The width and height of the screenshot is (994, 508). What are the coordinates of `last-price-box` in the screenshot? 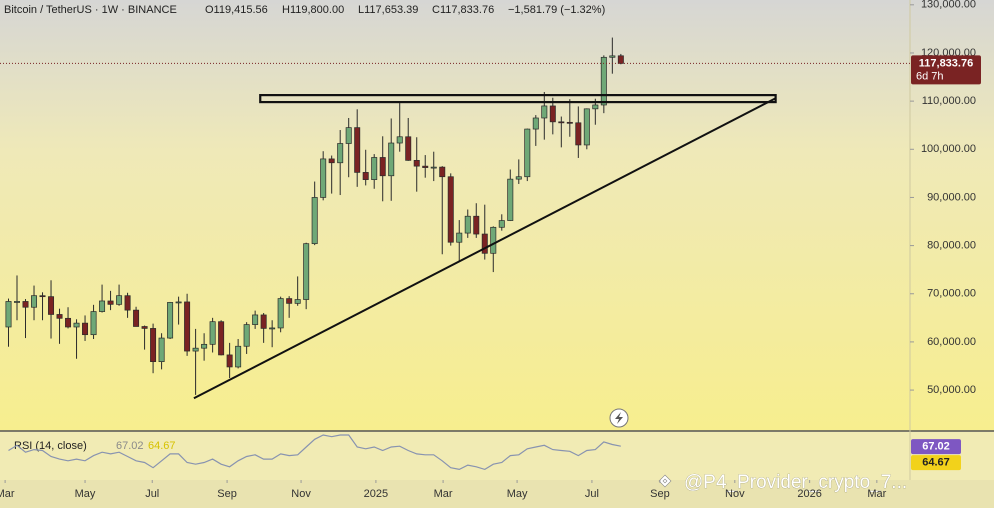 It's located at (946, 70).